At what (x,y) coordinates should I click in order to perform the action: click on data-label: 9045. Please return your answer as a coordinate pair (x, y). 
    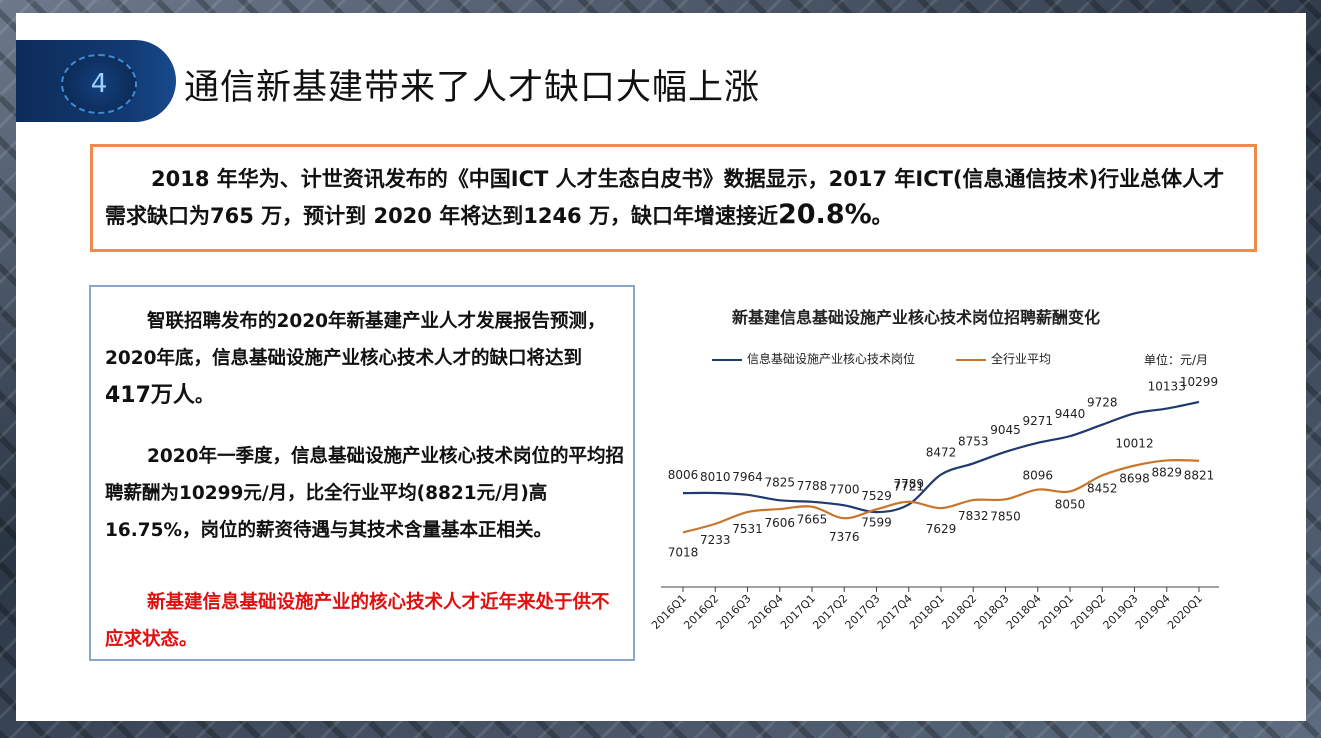
    Looking at the image, I should click on (1005, 430).